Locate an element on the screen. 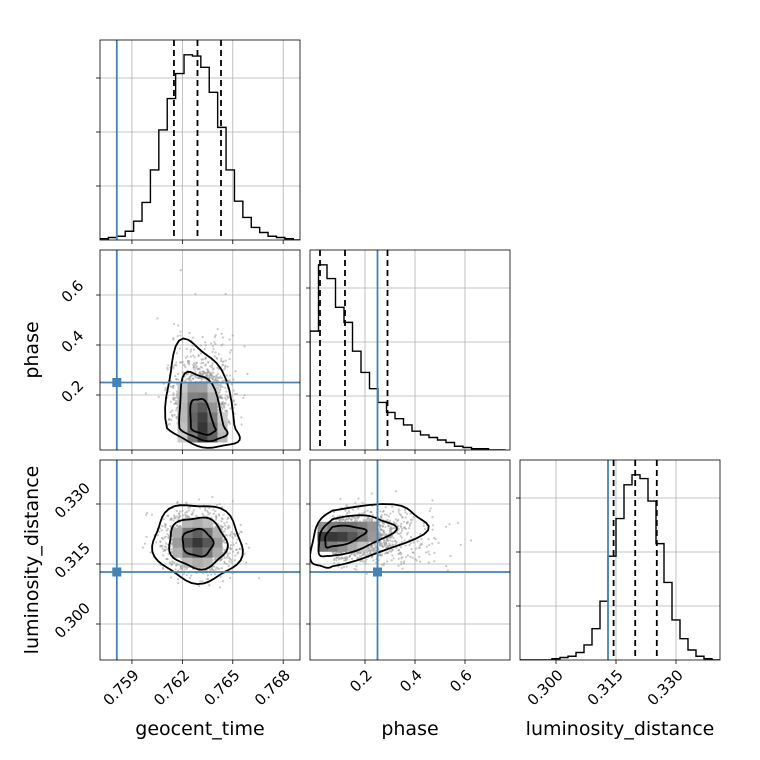  scatter-panel-geocent-time-vs-luminosity-distance: 0.759 0.762 0.765 0.768 0.300 0.315 0.330 is located at coordinates (176, 584).